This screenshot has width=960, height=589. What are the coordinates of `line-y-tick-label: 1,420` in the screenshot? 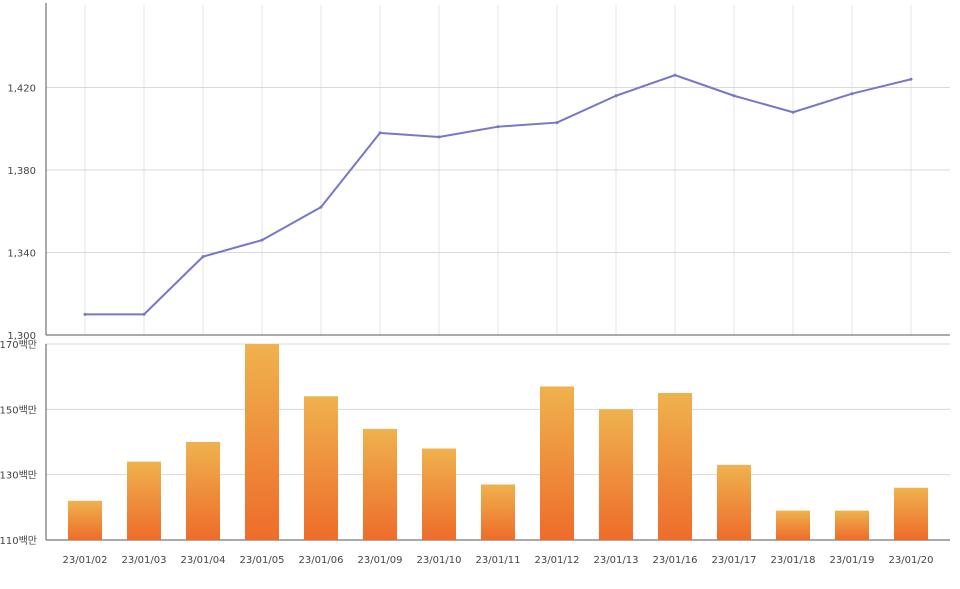 It's located at (21, 89).